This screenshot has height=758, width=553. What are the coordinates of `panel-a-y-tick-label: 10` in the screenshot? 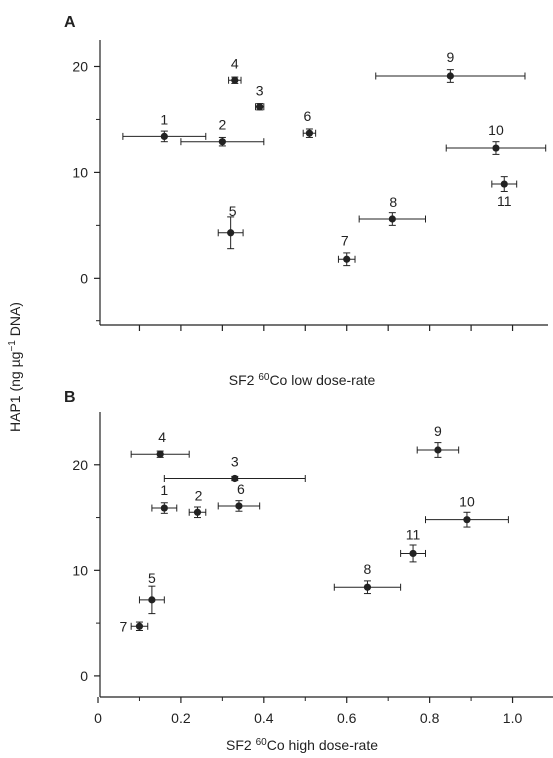 It's located at (80, 172).